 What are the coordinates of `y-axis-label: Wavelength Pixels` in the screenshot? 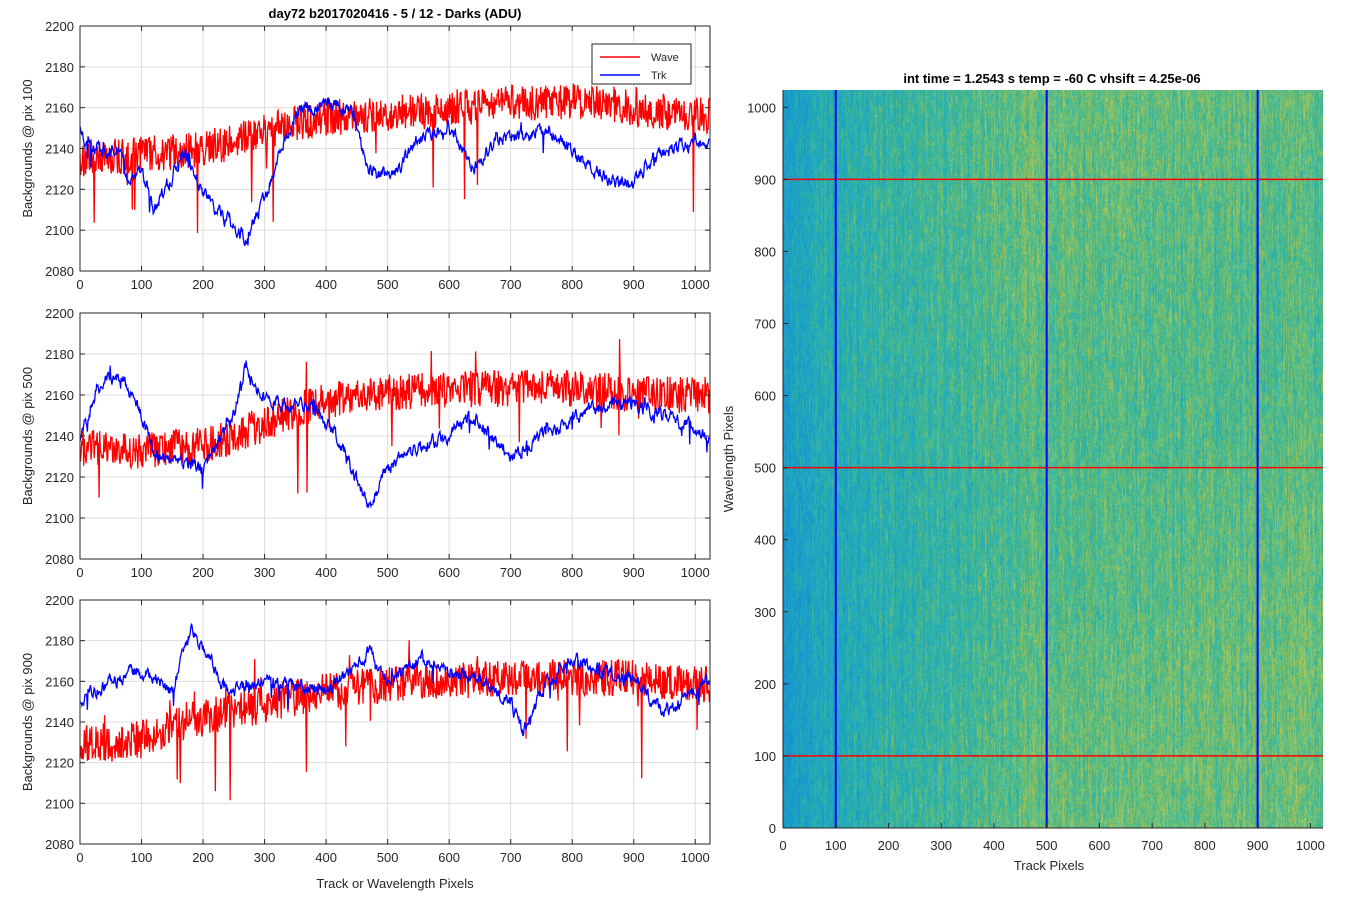 It's located at (728, 458).